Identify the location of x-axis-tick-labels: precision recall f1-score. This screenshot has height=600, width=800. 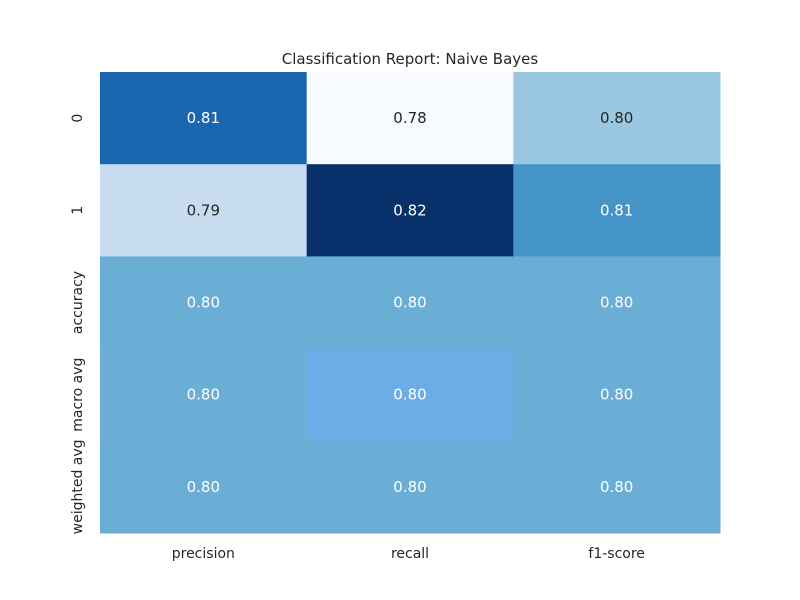
(408, 554).